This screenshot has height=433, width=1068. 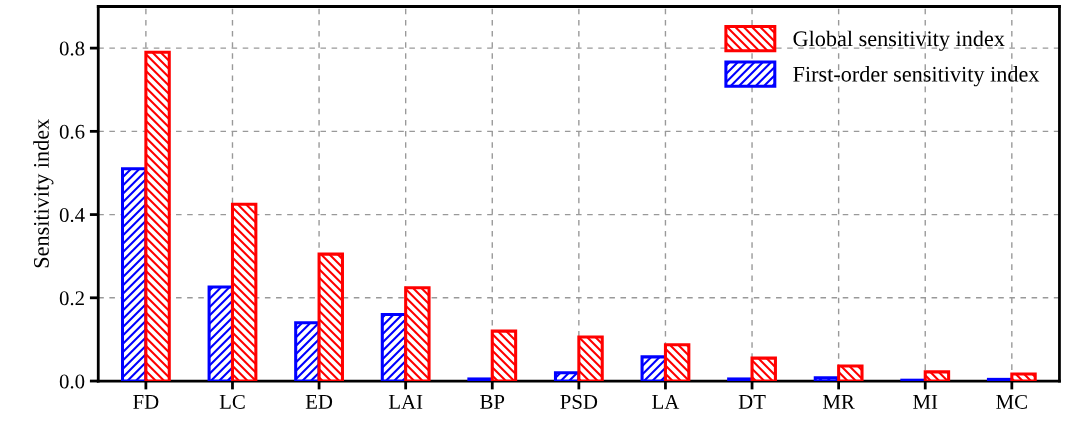 I want to click on y-tick-label: 0.6, so click(x=72, y=131).